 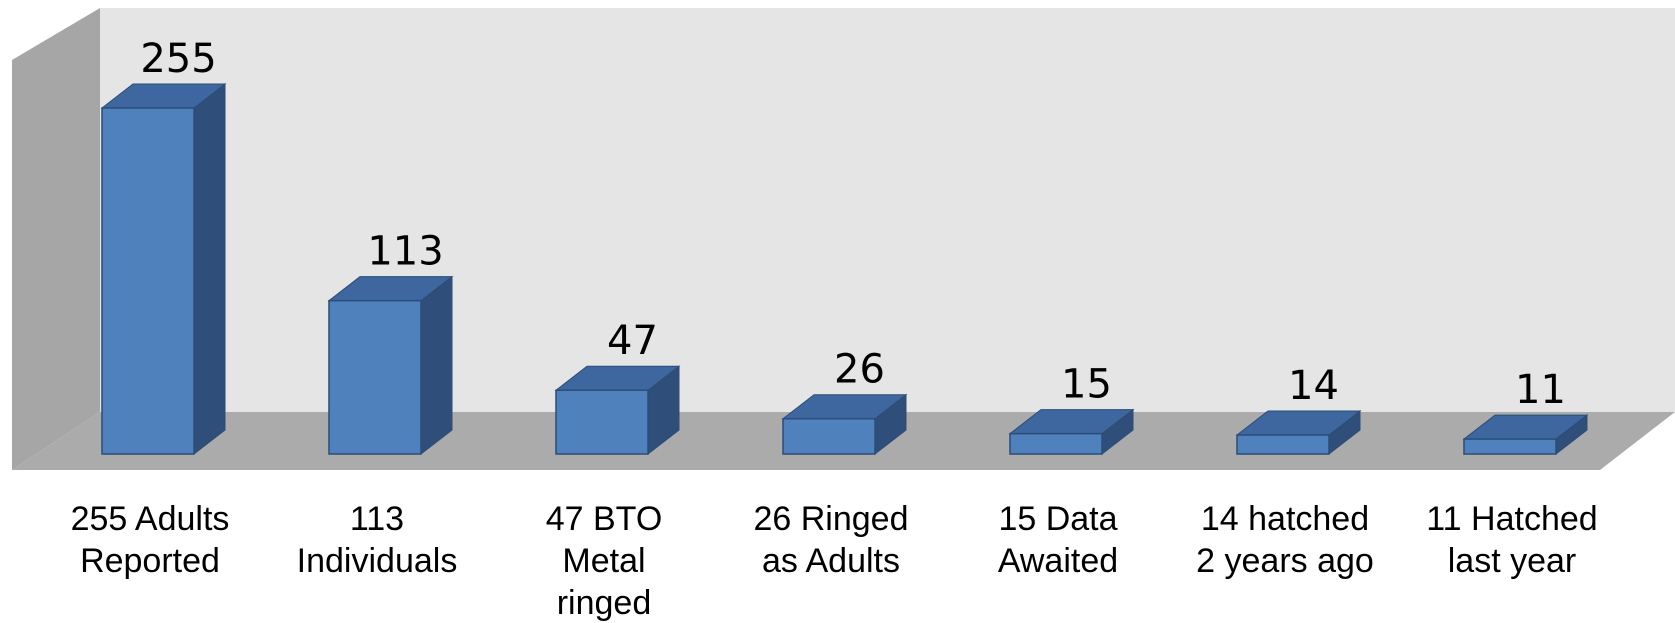 I want to click on data-label: 15, so click(x=1086, y=385).